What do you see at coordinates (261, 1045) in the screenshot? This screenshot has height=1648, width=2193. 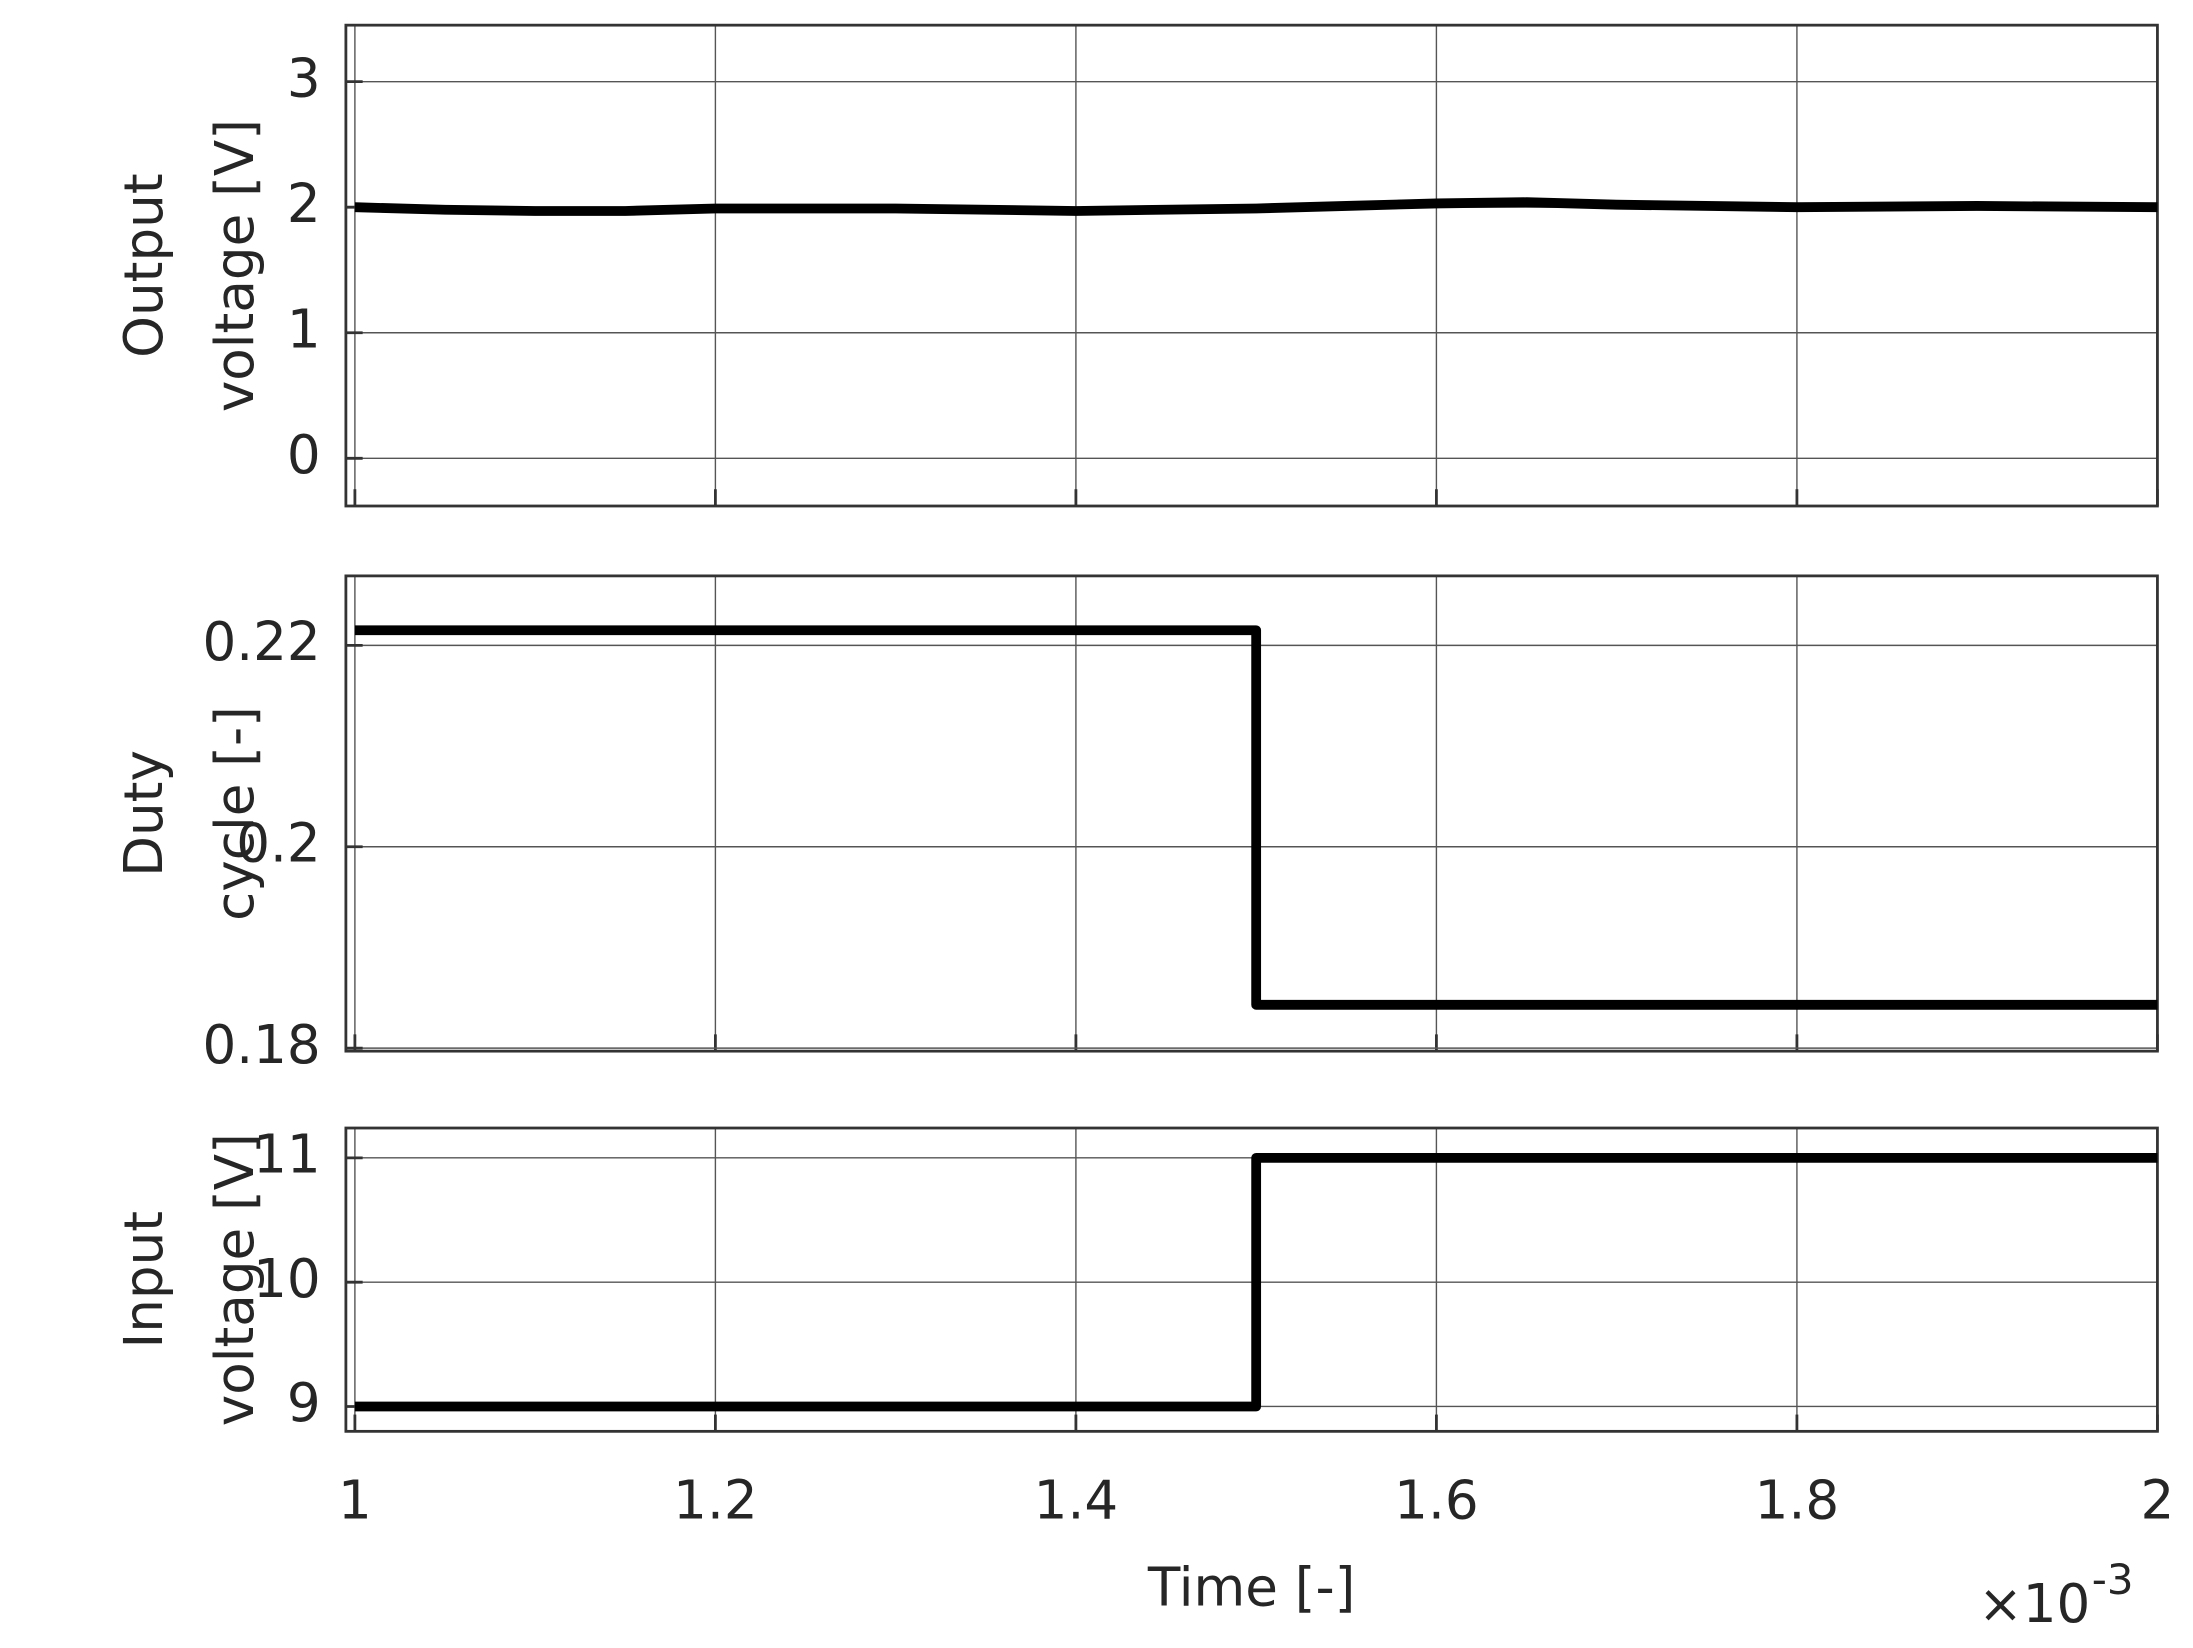 I see `y-tick-label: 0.18` at bounding box center [261, 1045].